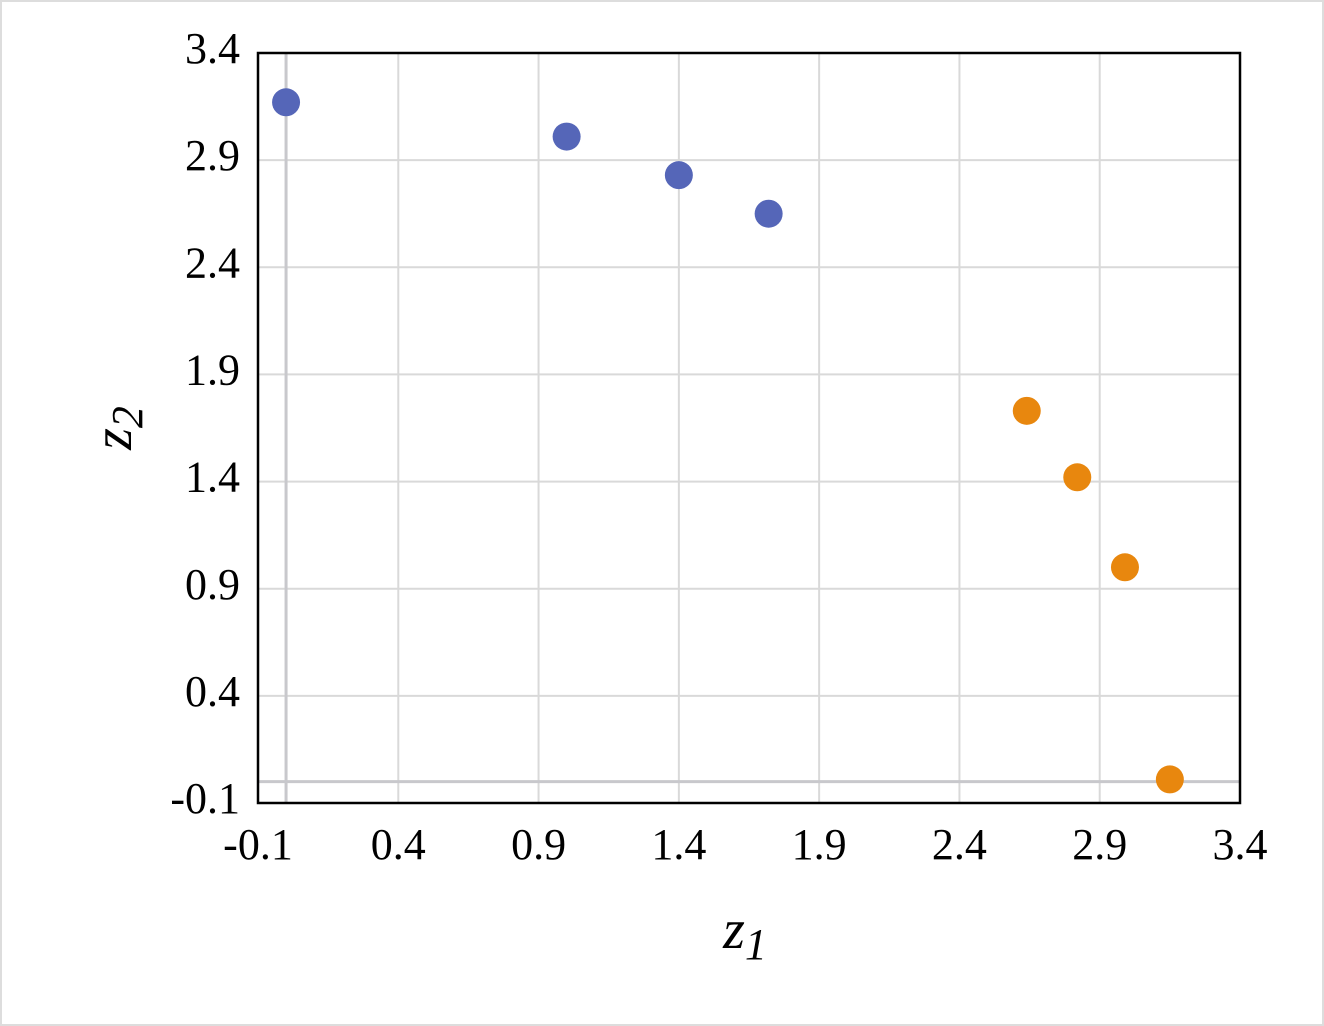  What do you see at coordinates (398, 844) in the screenshot?
I see `x-tick-label: 0.4` at bounding box center [398, 844].